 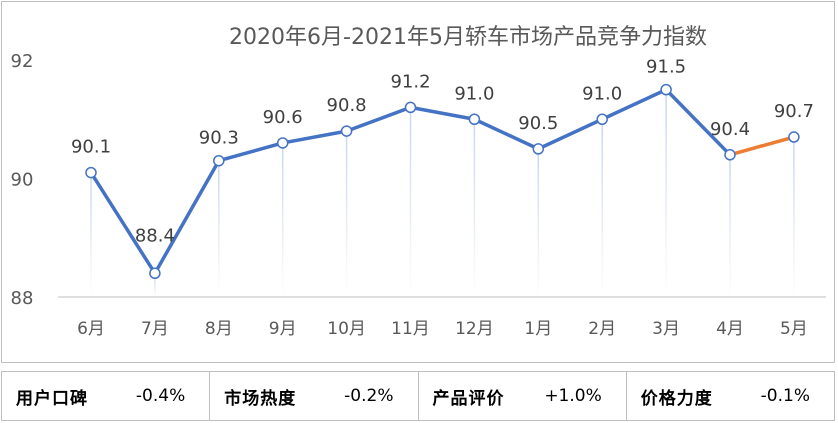 I want to click on metric-price-strength: 价格力度 -0.1%, so click(x=729, y=396).